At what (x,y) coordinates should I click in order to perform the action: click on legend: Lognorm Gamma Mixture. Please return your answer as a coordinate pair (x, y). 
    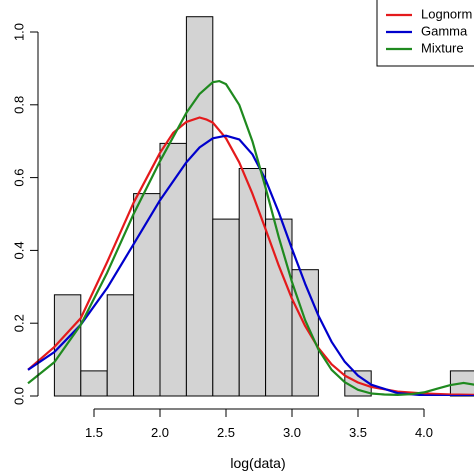
    Looking at the image, I should click on (425, 33).